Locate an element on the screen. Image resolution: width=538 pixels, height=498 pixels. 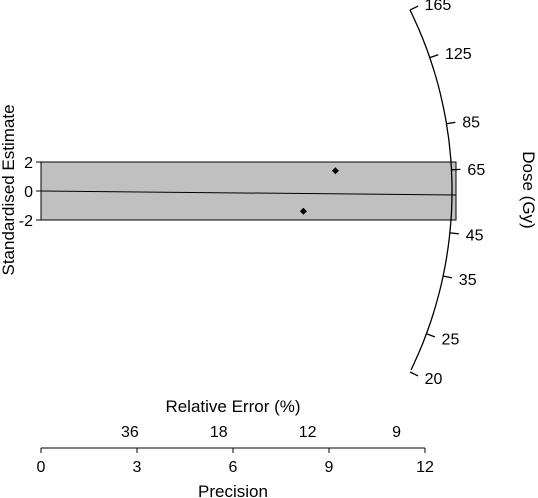
precision-tick-label: 0 is located at coordinates (41, 467).